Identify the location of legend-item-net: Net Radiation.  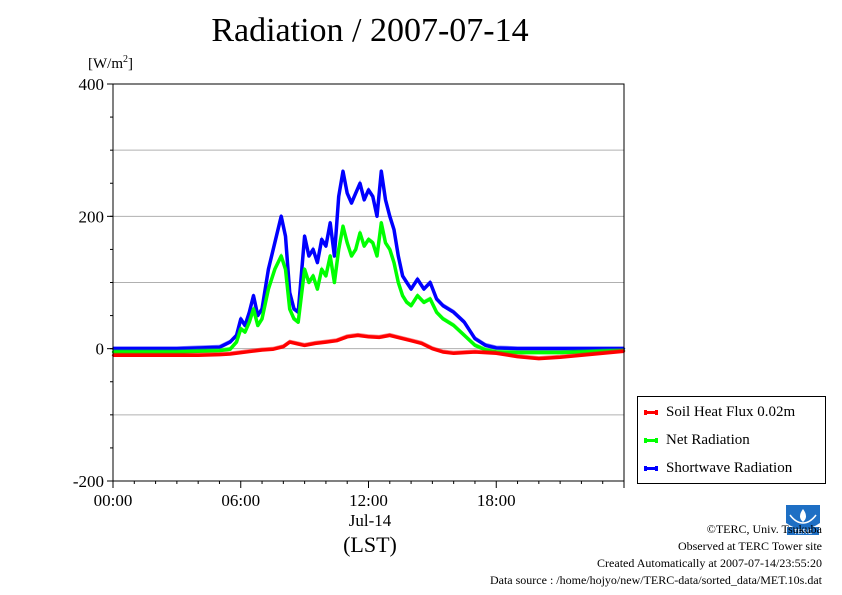
(697, 440).